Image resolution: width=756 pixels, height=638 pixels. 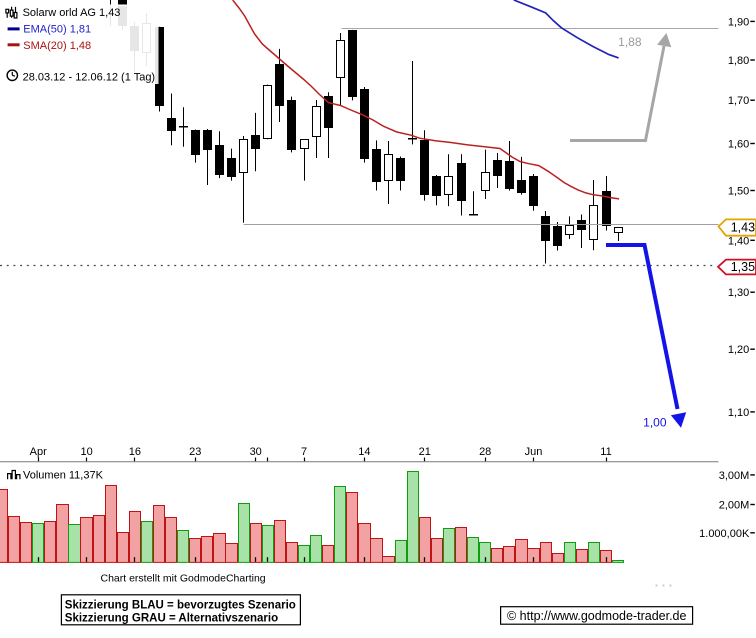 What do you see at coordinates (738, 192) in the screenshot?
I see `svg-text: 1,50` at bounding box center [738, 192].